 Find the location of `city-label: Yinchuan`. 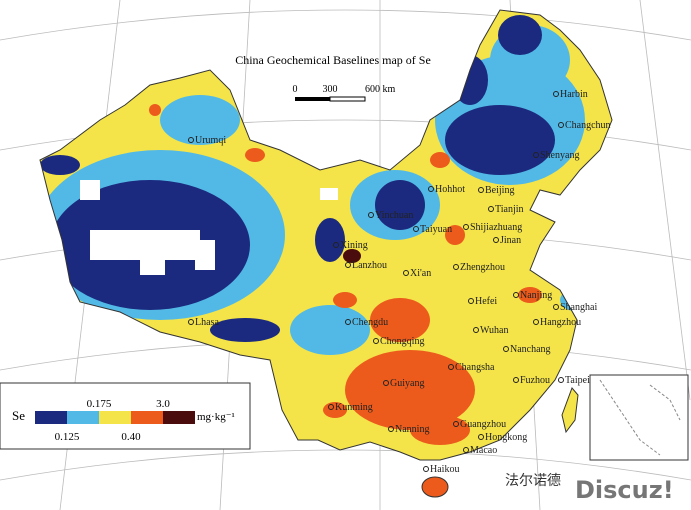

city-label: Yinchuan is located at coordinates (394, 215).